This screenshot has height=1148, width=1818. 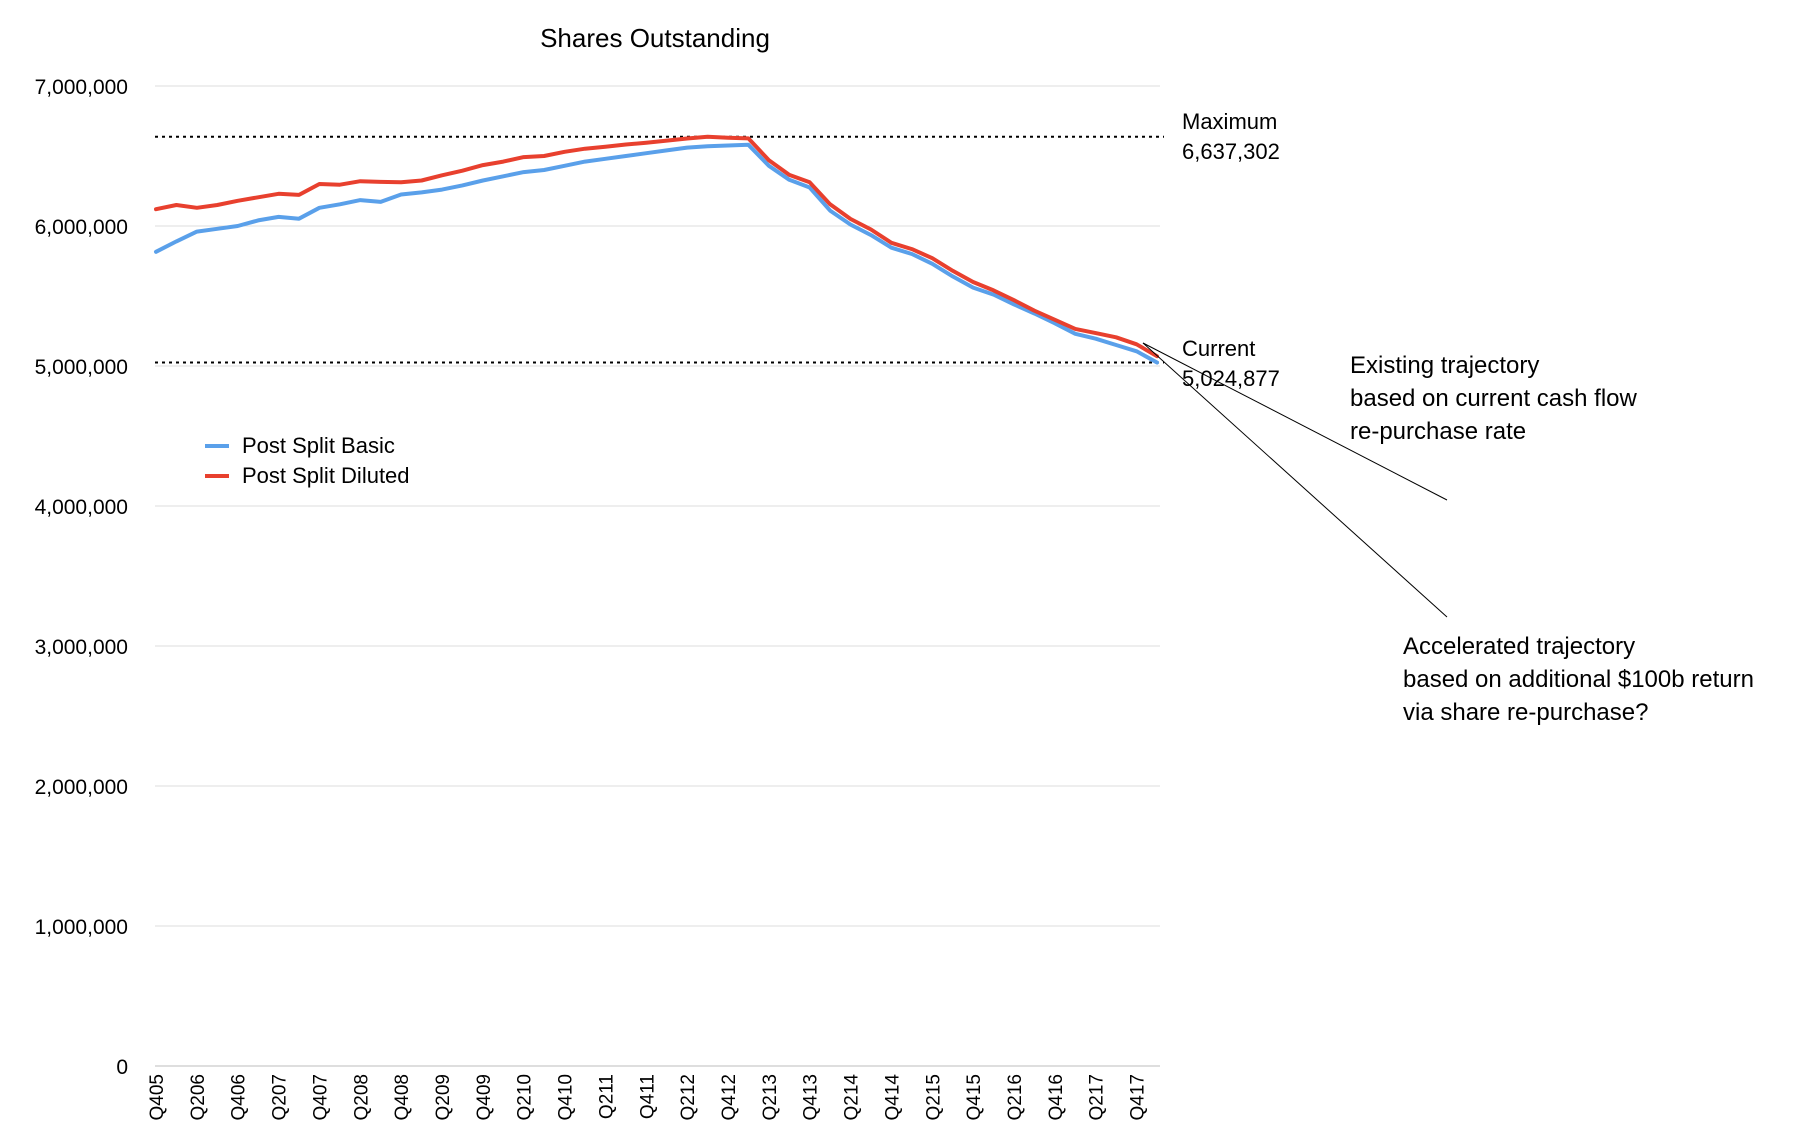 What do you see at coordinates (443, 1097) in the screenshot?
I see `x-tick-label: Q209` at bounding box center [443, 1097].